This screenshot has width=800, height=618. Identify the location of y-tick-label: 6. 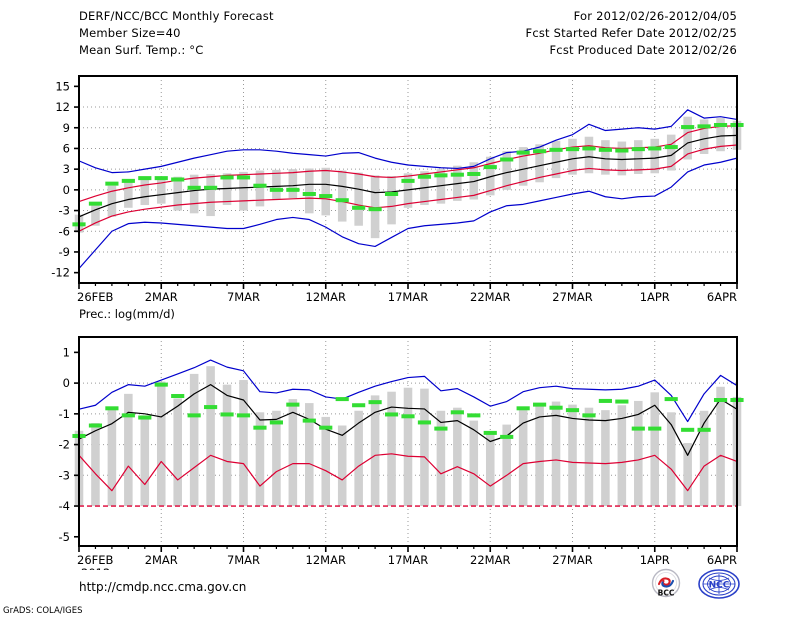
(66, 148).